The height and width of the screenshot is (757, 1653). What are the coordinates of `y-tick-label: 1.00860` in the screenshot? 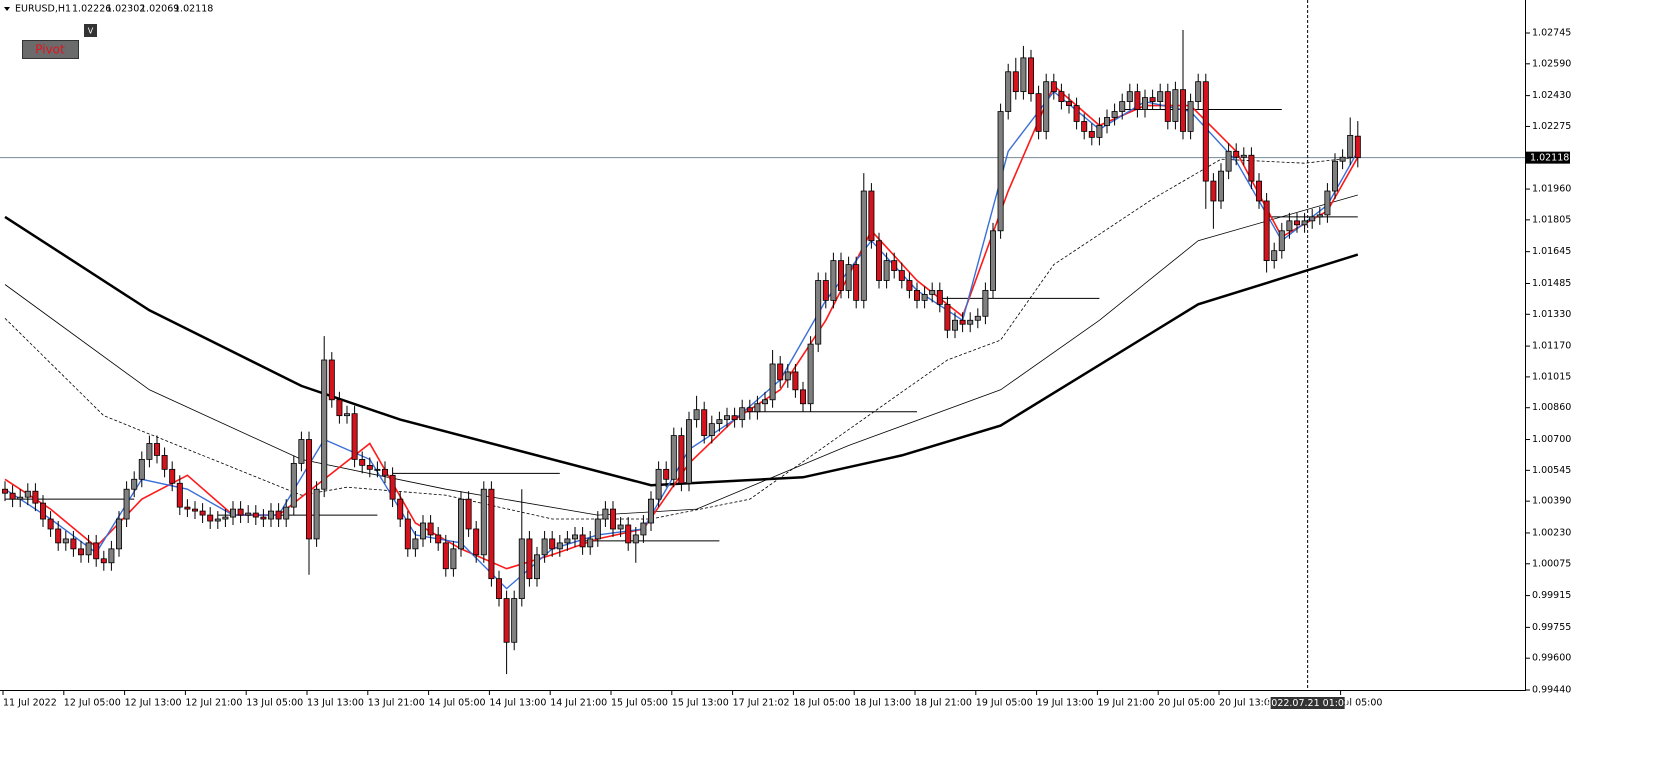 It's located at (1551, 407).